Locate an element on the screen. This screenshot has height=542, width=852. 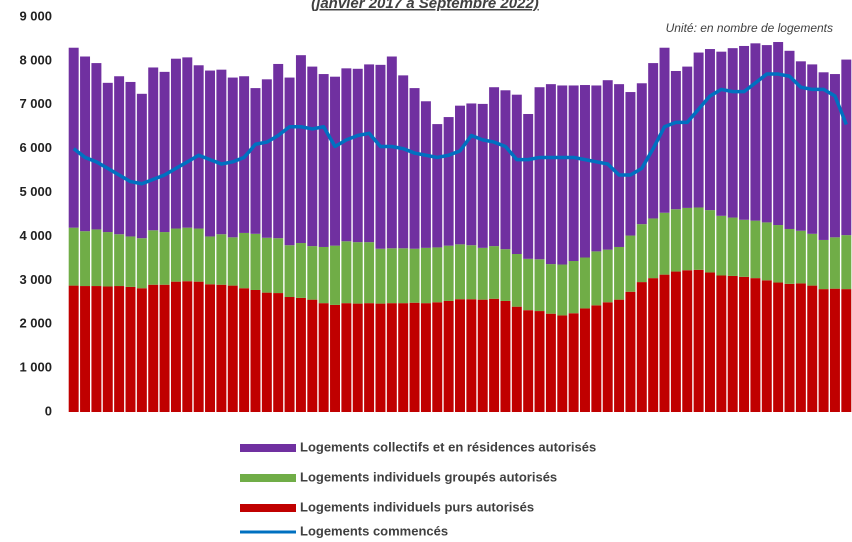
y-tick-label: 1 000 is located at coordinates (35, 367).